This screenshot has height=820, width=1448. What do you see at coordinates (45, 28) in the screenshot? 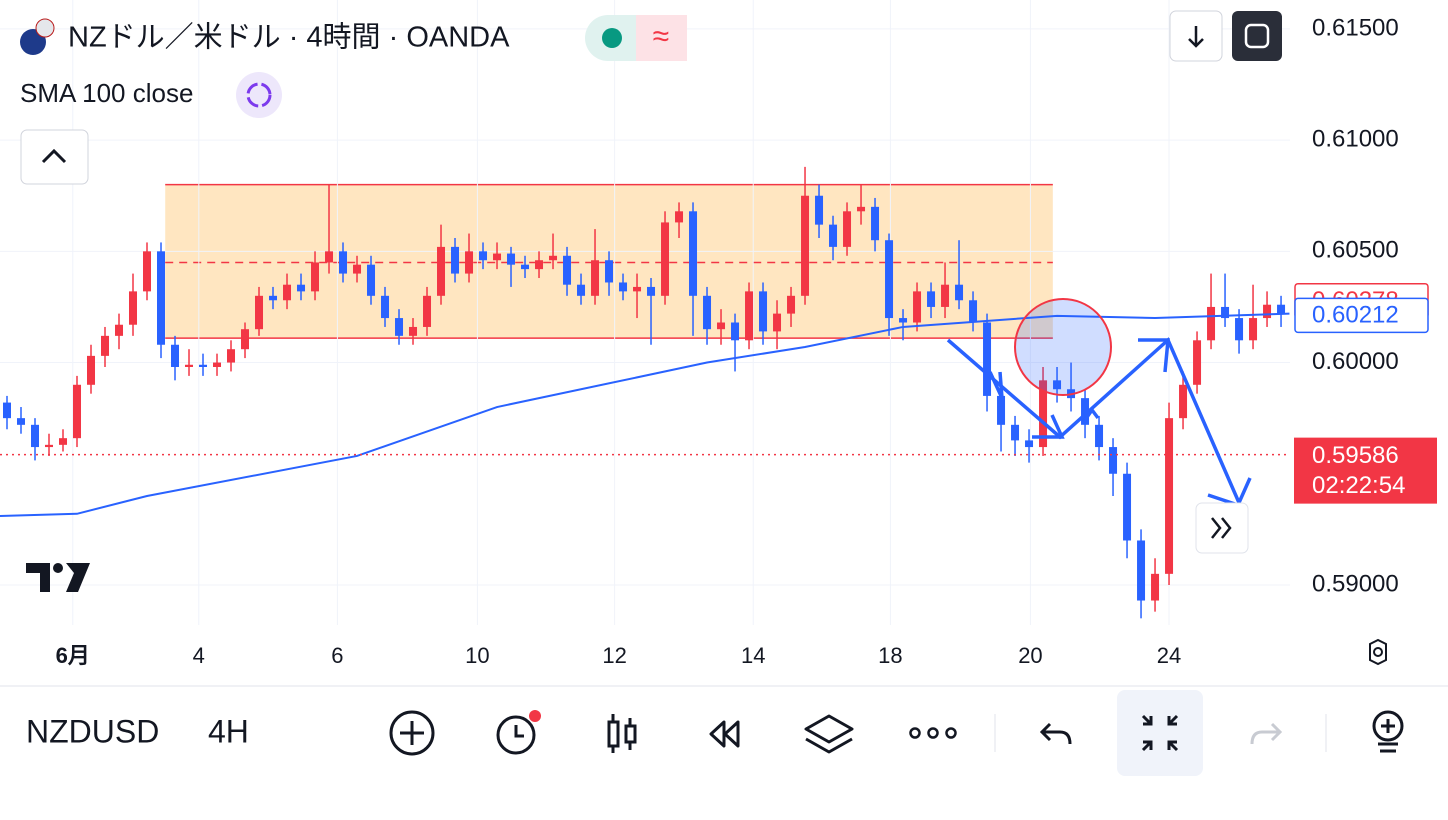
I see `flag-icon` at bounding box center [45, 28].